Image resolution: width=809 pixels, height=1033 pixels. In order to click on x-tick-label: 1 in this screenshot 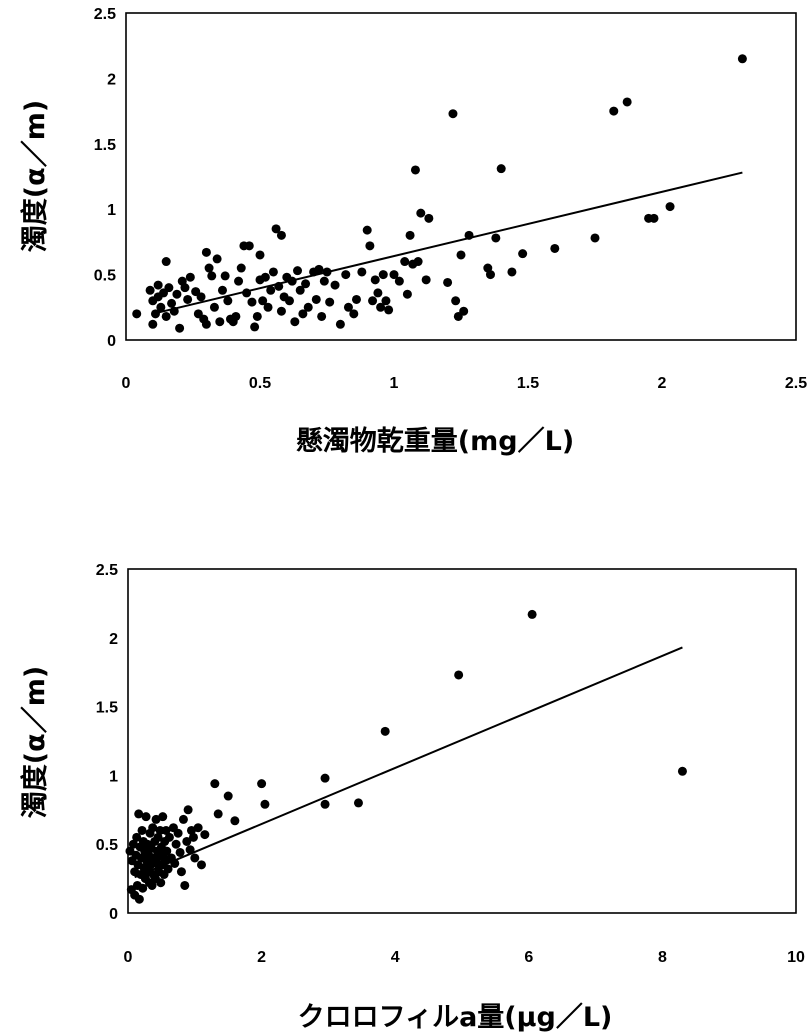, I will do `click(394, 383)`.